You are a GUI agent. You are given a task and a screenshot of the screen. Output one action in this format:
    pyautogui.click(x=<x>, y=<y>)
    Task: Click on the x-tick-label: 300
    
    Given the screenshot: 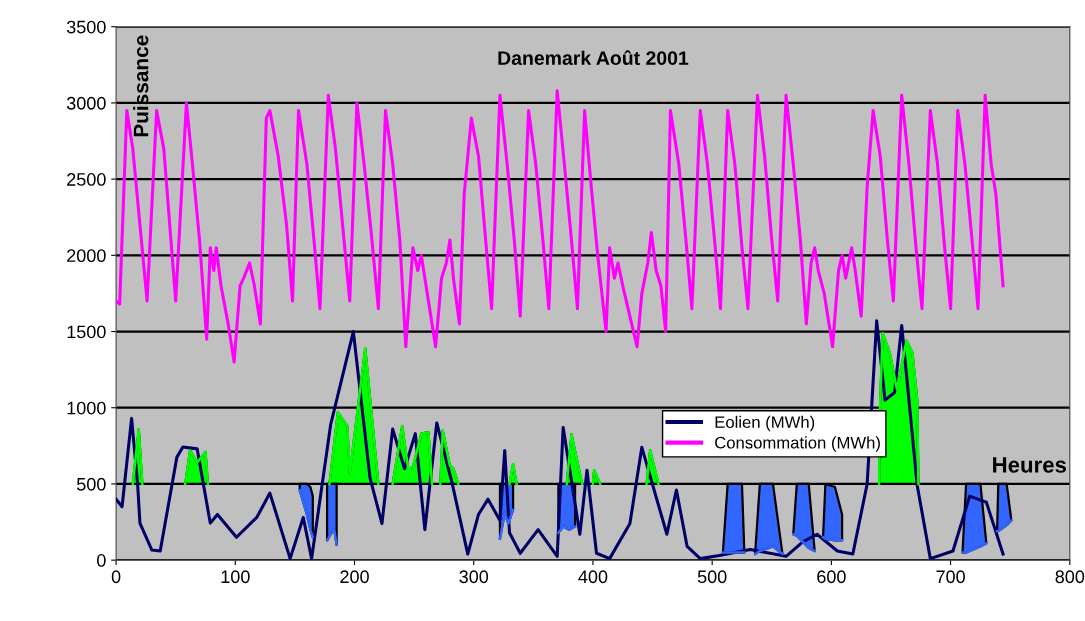 What is the action you would take?
    pyautogui.click(x=474, y=577)
    